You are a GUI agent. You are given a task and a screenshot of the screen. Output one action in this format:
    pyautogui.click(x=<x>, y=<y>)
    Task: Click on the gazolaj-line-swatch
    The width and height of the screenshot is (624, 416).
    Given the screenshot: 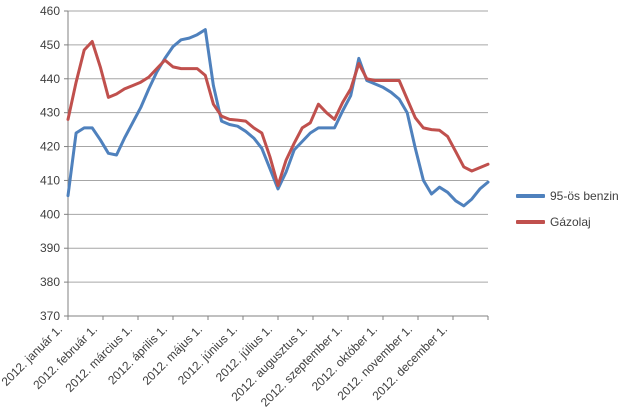 What is the action you would take?
    pyautogui.click(x=530, y=221)
    